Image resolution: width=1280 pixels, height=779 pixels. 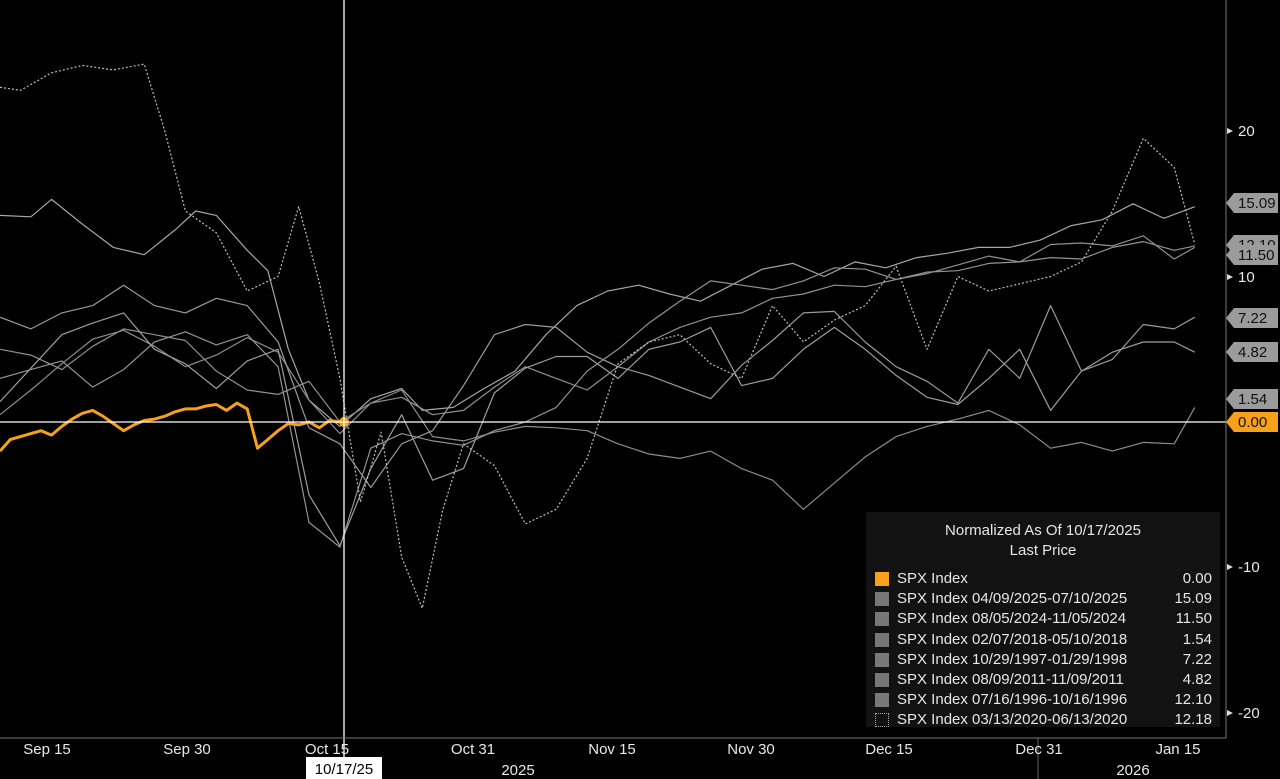 I want to click on legend-entry-2: SPX Index 08/05/2024-11/05/2024 11.50, so click(x=1043, y=619).